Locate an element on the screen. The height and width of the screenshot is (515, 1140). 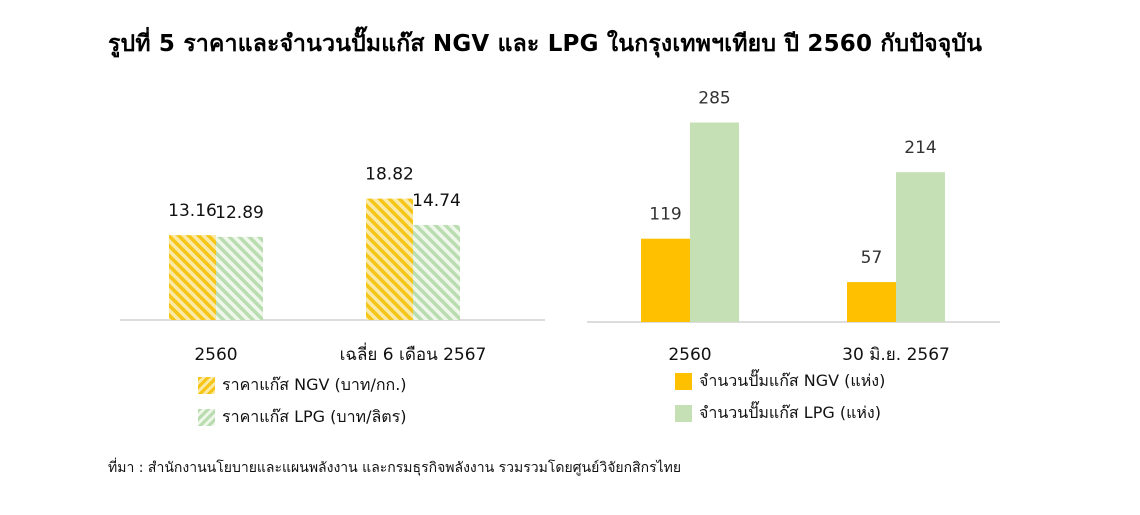
count-value-label-lpg-1: 214 is located at coordinates (920, 148).